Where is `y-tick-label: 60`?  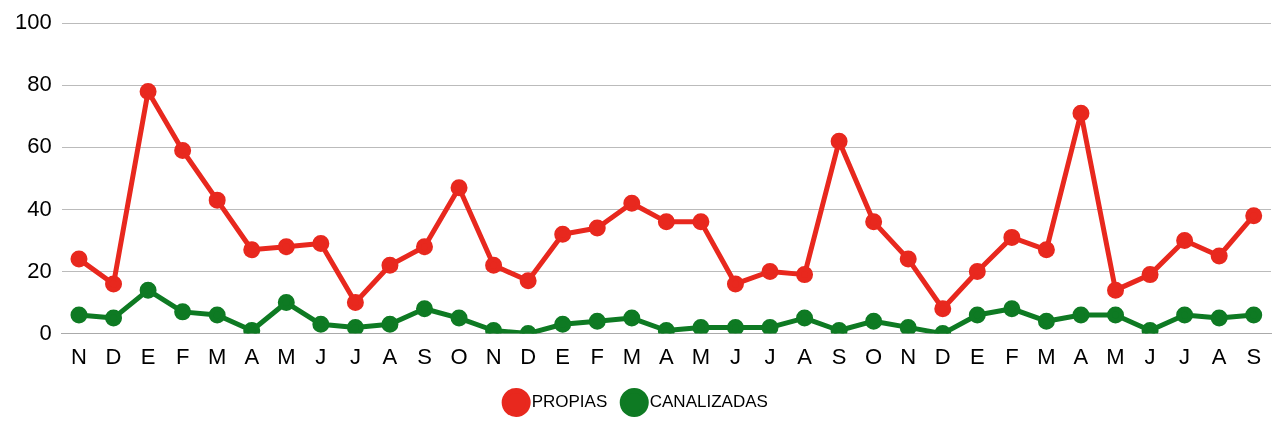
y-tick-label: 60 is located at coordinates (39, 146).